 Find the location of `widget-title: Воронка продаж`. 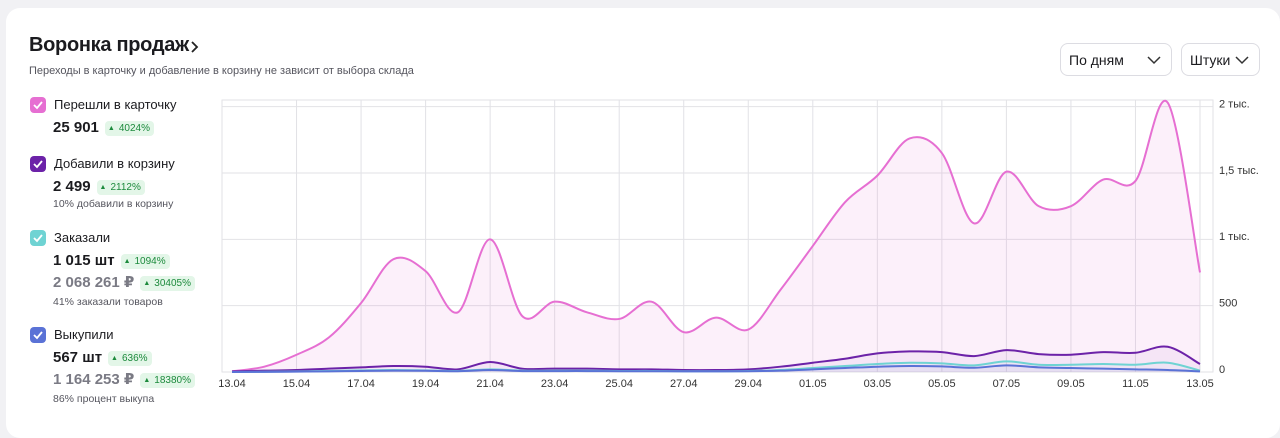

widget-title: Воронка продаж is located at coordinates (109, 45).